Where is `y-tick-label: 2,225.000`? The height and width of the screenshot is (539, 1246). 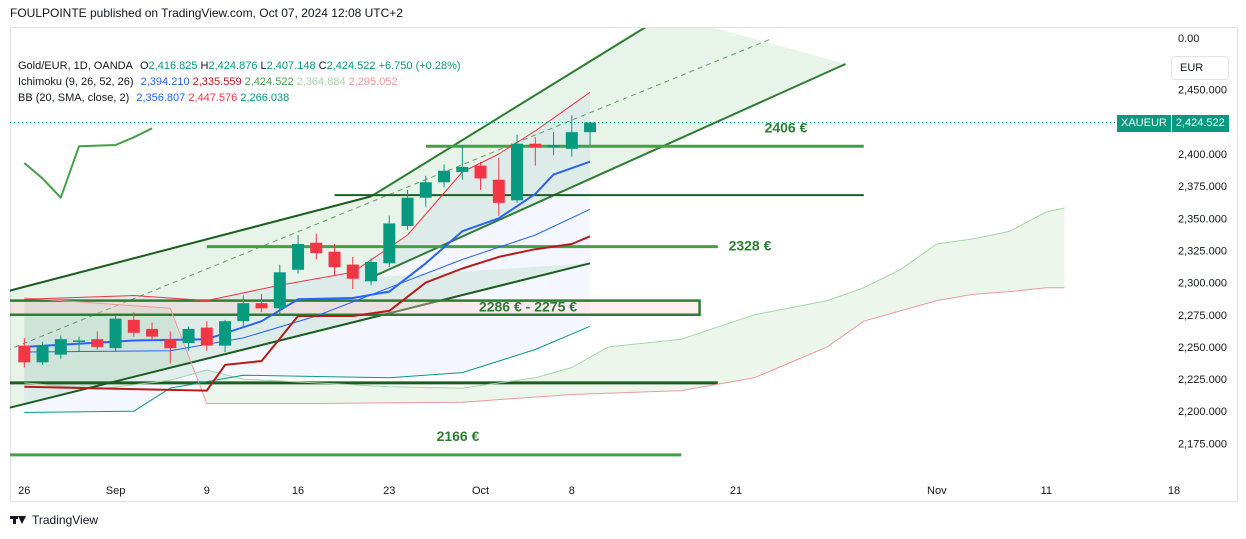
y-tick-label: 2,225.000 is located at coordinates (1202, 380).